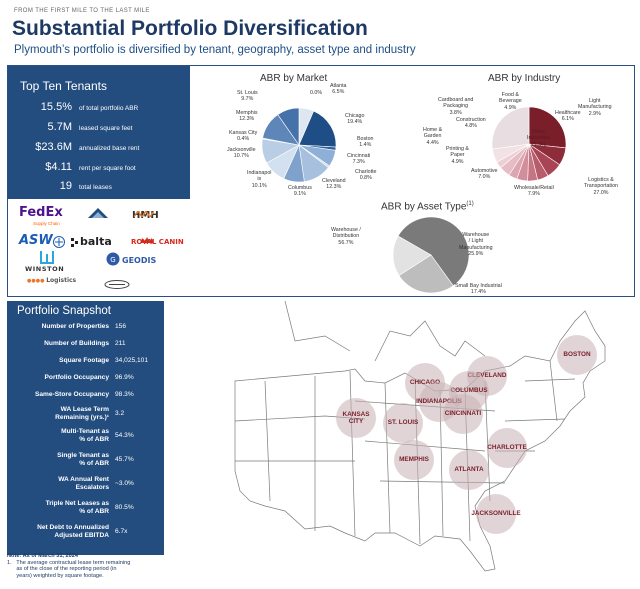 The height and width of the screenshot is (589, 640). I want to click on map-city-st-louis: ST. LOUIS, so click(403, 423).